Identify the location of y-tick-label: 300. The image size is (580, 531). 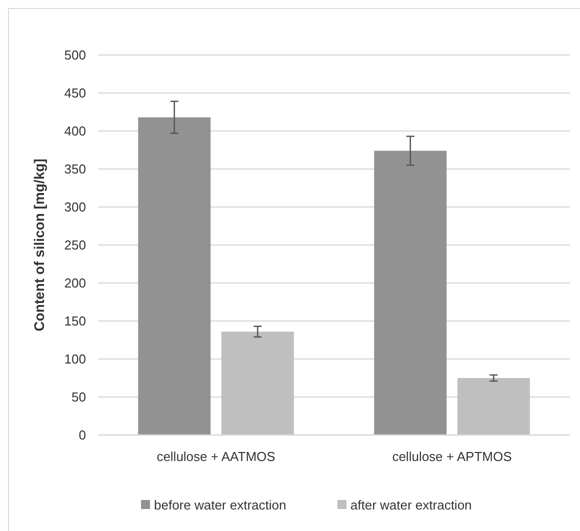
(75, 207).